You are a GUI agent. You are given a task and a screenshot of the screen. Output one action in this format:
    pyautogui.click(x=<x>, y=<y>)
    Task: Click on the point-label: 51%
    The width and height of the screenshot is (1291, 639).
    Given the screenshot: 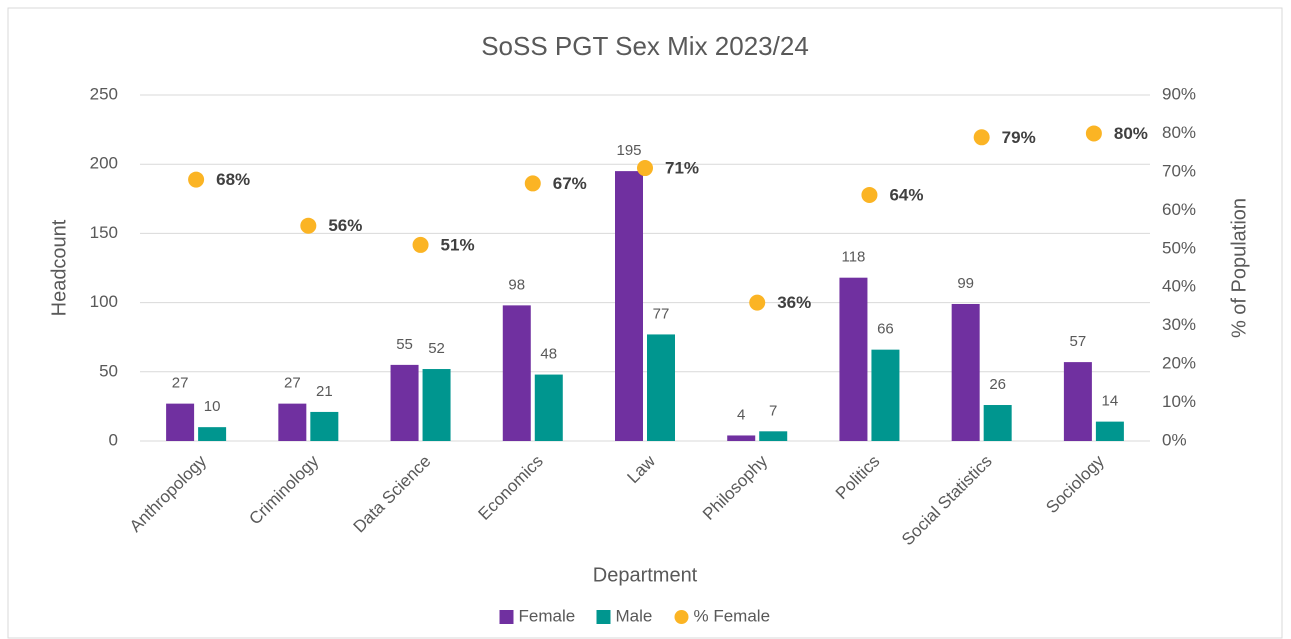 What is the action you would take?
    pyautogui.click(x=458, y=244)
    